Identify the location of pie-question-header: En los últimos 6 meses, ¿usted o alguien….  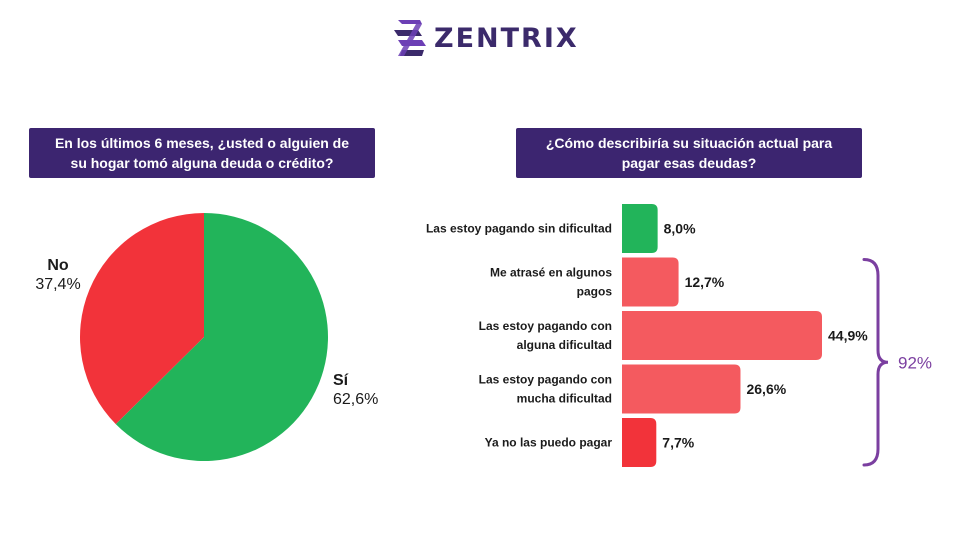
(202, 153).